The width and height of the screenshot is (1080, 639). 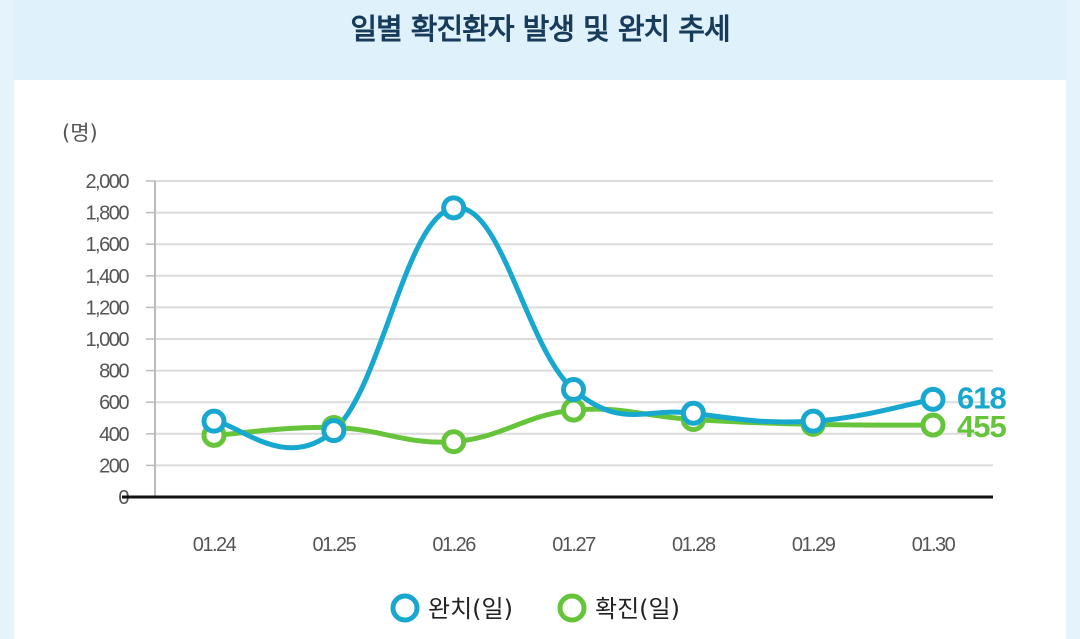 I want to click on y-tick-label: 800, so click(x=114, y=372).